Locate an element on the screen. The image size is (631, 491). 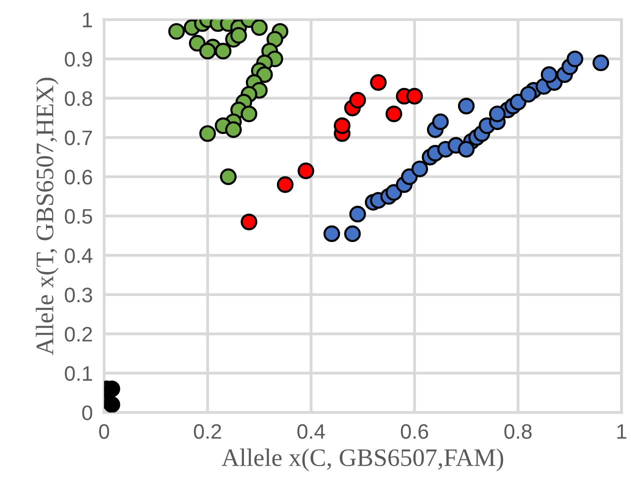
x-tick-label: 0.4 is located at coordinates (311, 431).